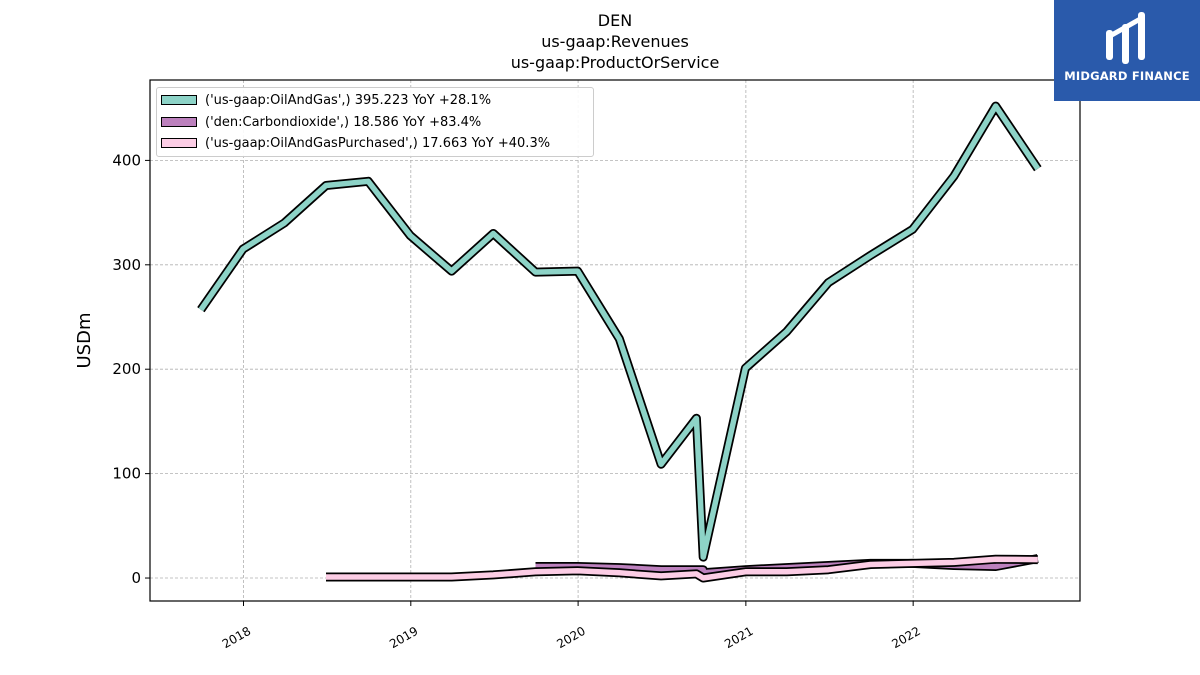 This screenshot has height=675, width=1200. Describe the element at coordinates (1125, 38) in the screenshot. I see `logo-mark-icon` at that location.